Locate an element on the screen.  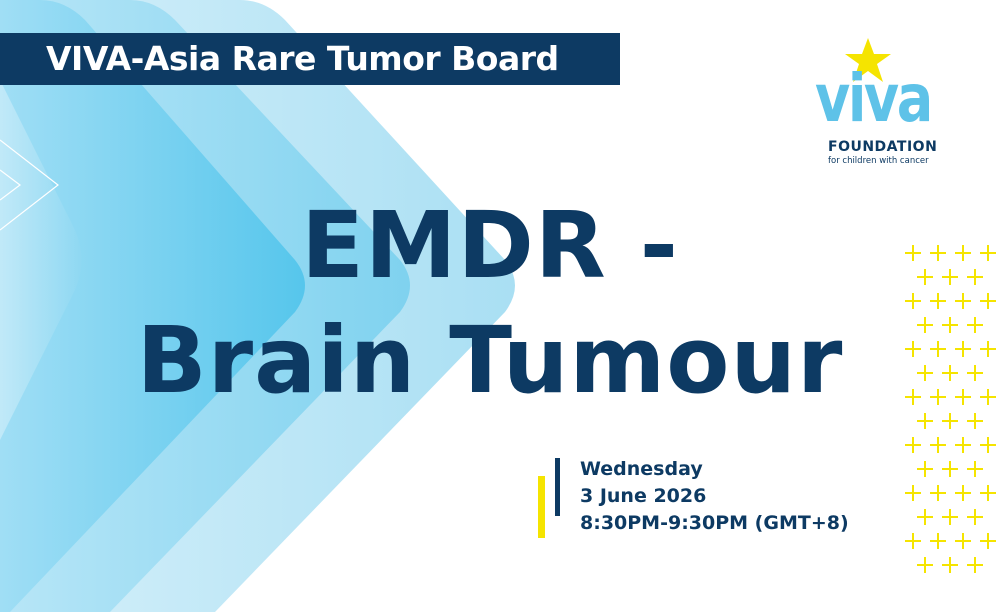
logo-tagline: for children with cancer is located at coordinates (878, 161).